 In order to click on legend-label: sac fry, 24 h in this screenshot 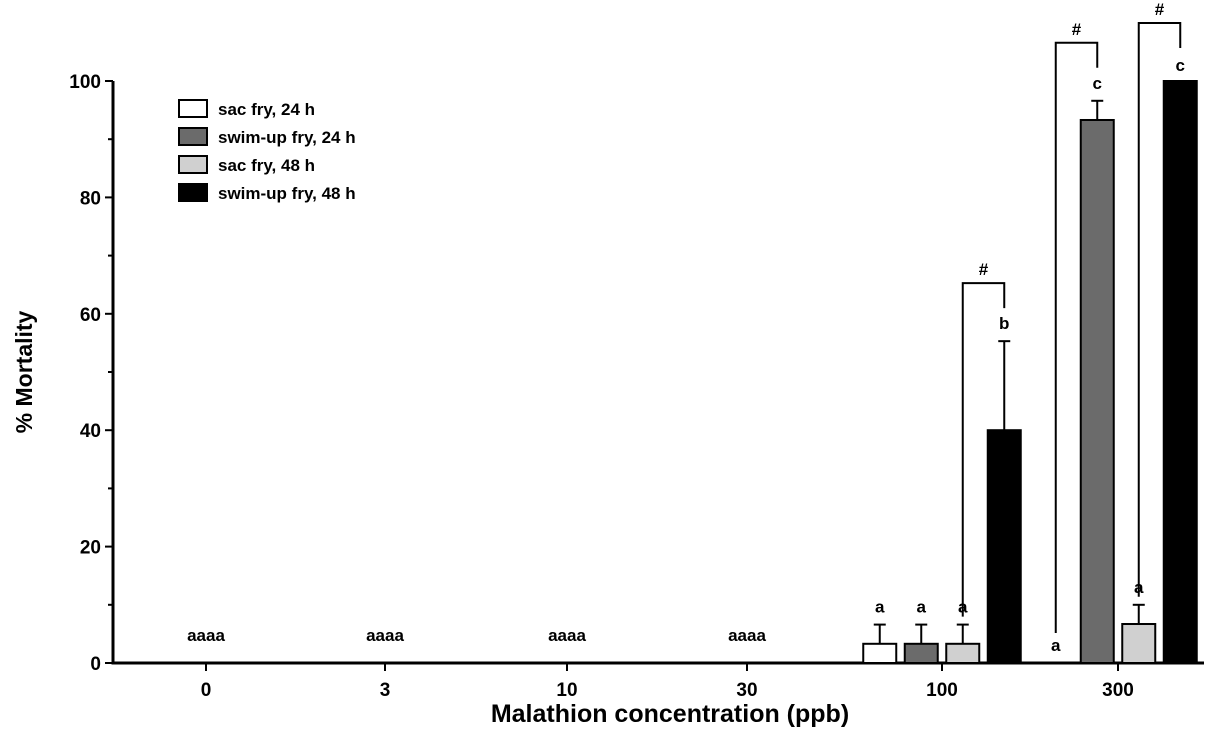, I will do `click(266, 109)`.